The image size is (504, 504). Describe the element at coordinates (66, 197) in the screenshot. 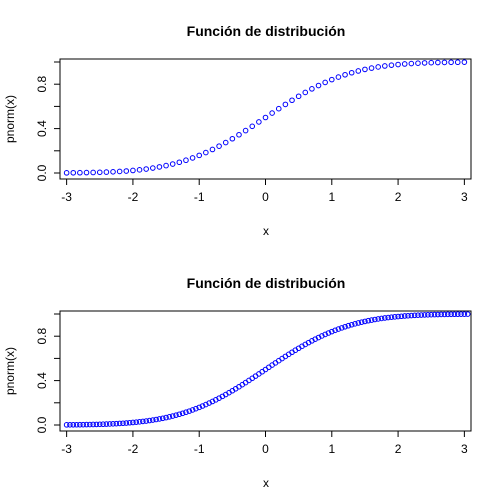

I see `x-tick-label: -3` at that location.